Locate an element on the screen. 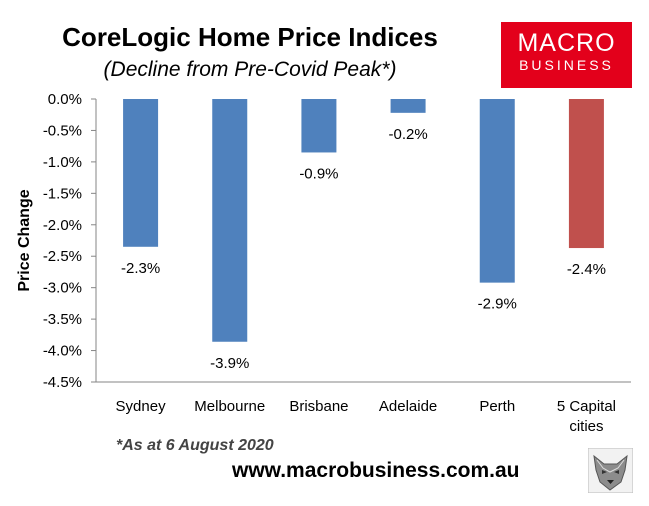 This screenshot has width=649, height=506. y-tick-label: 0.0% is located at coordinates (65, 99).